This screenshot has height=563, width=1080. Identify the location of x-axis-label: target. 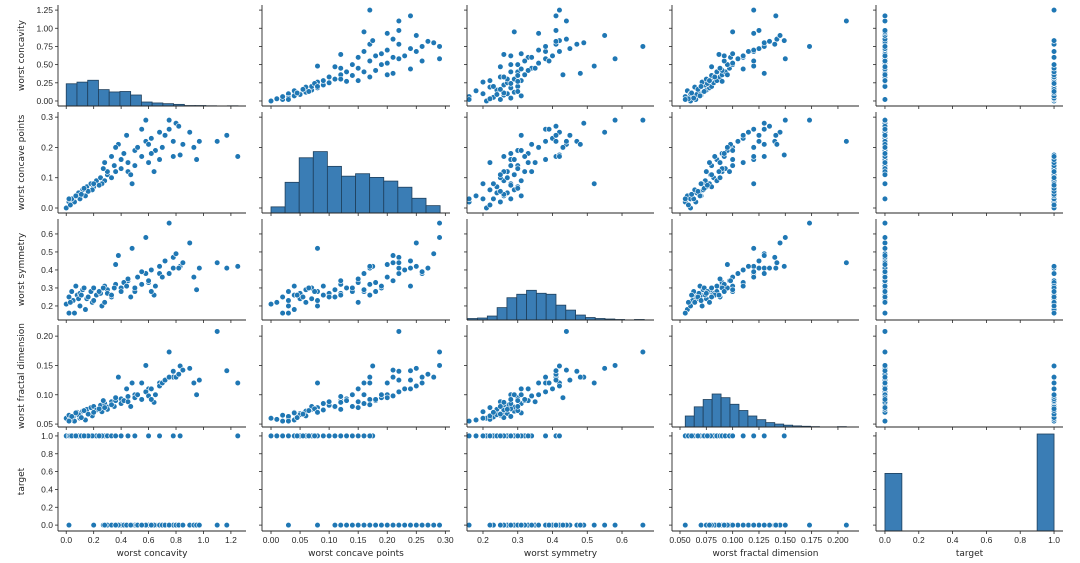
(970, 554).